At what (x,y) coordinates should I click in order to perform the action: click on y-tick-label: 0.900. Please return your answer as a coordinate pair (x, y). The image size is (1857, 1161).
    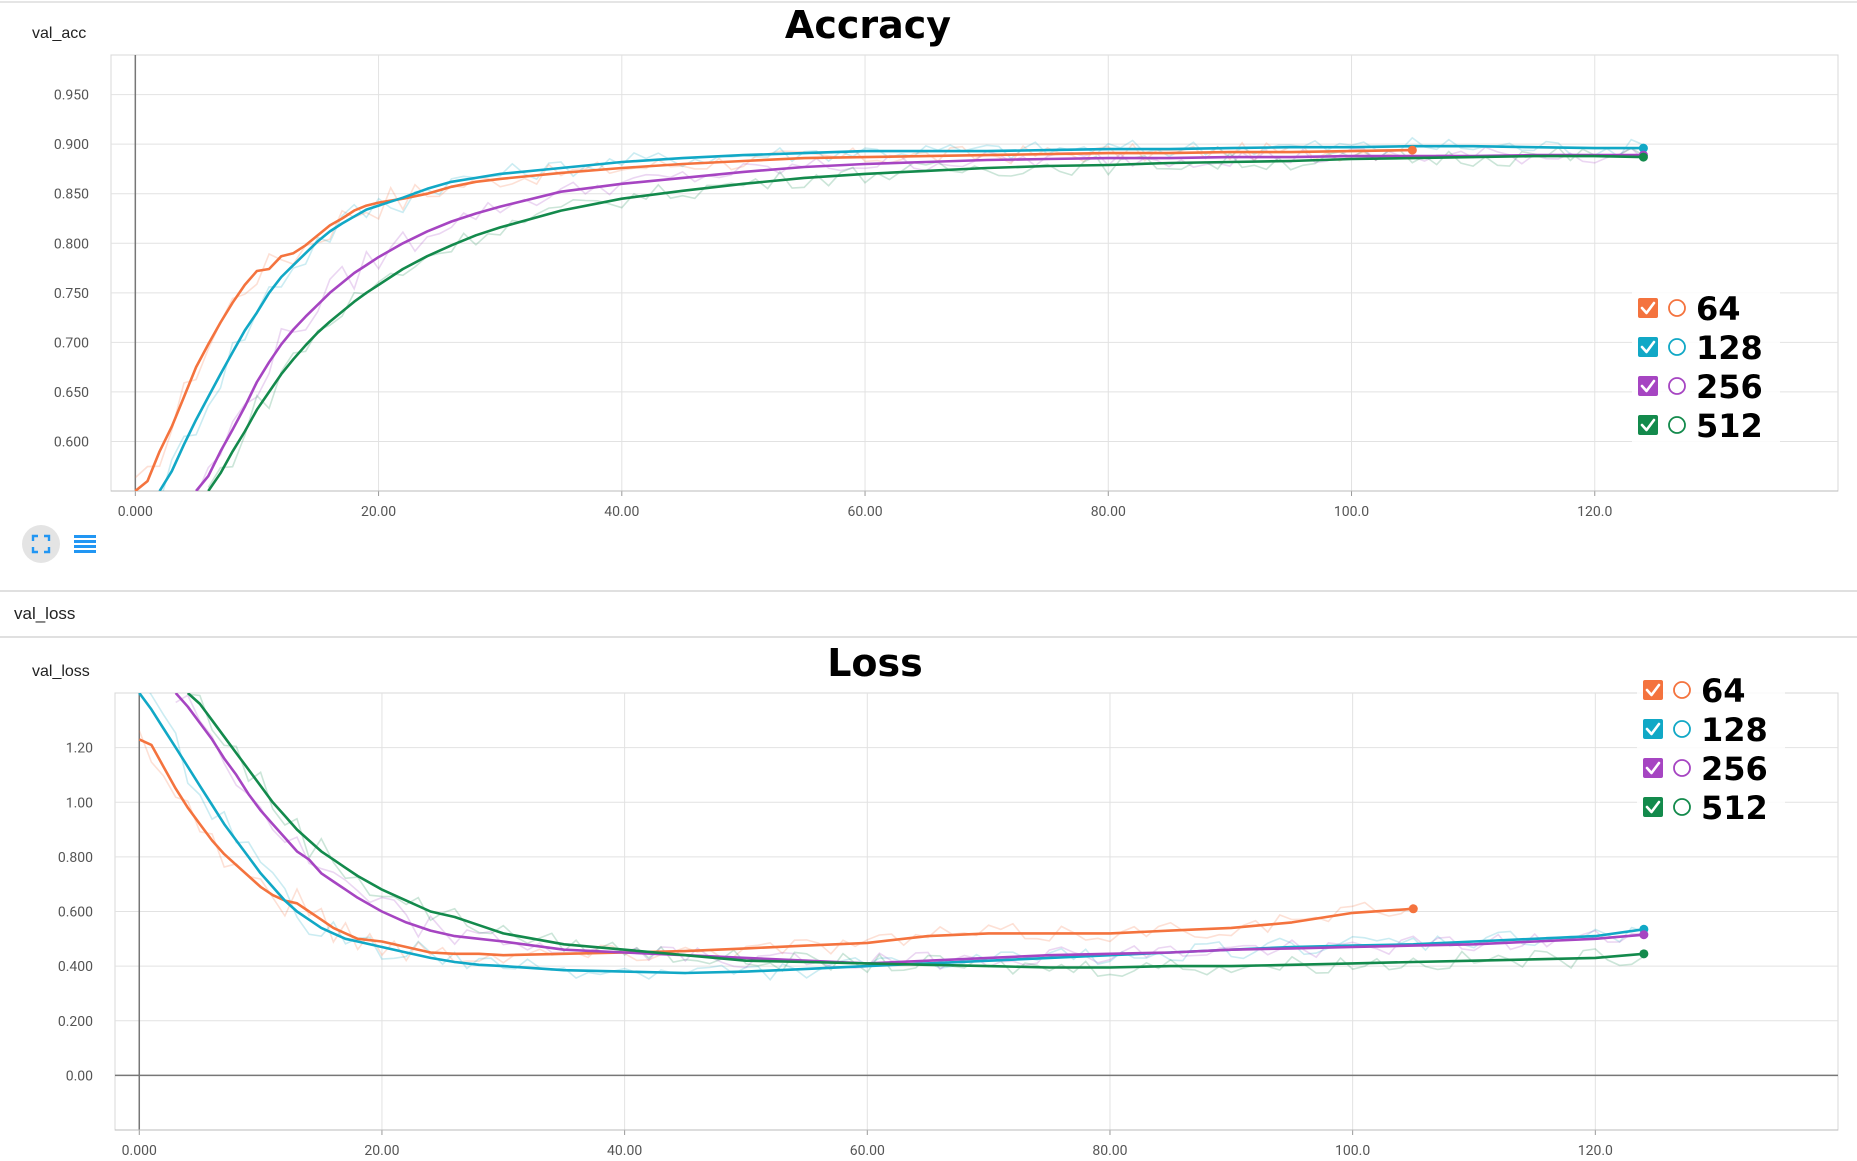
    Looking at the image, I should click on (71, 145).